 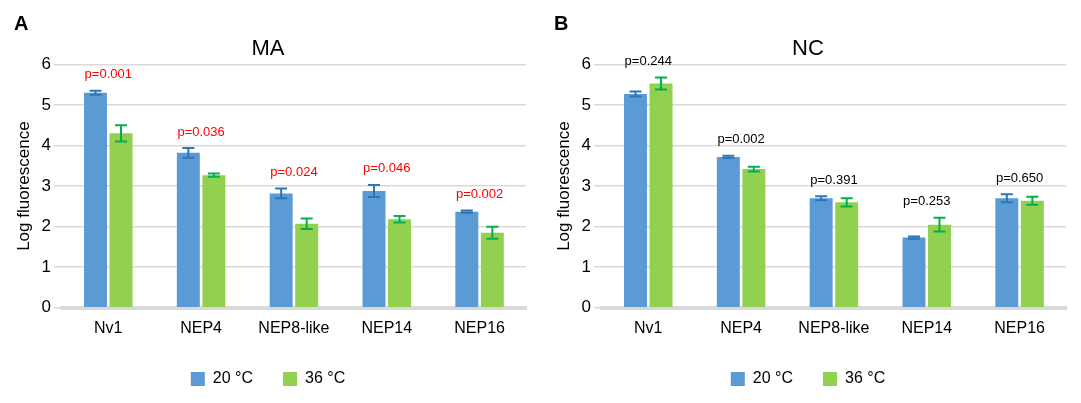 What do you see at coordinates (927, 201) in the screenshot?
I see `annotation: p=0.253` at bounding box center [927, 201].